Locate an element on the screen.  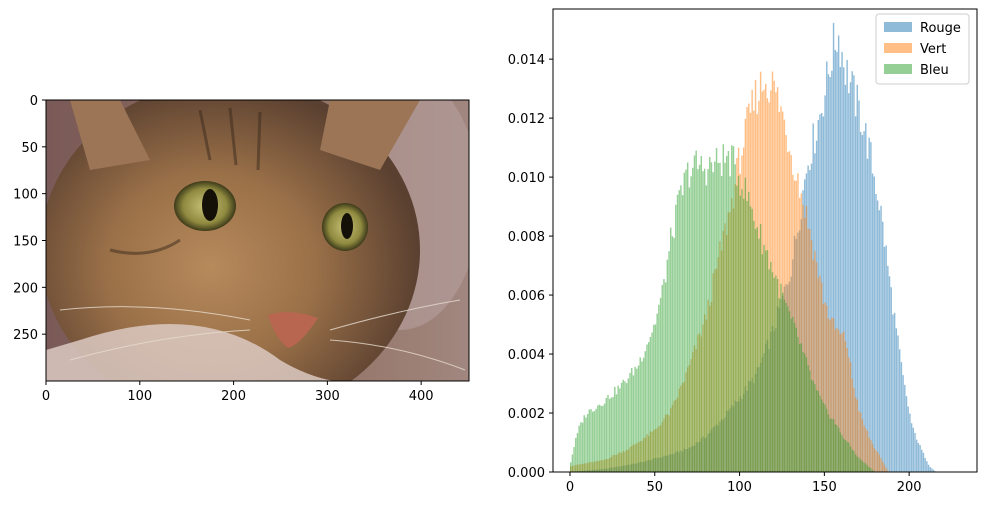
legend-swatch-bleu is located at coordinates (898, 69).